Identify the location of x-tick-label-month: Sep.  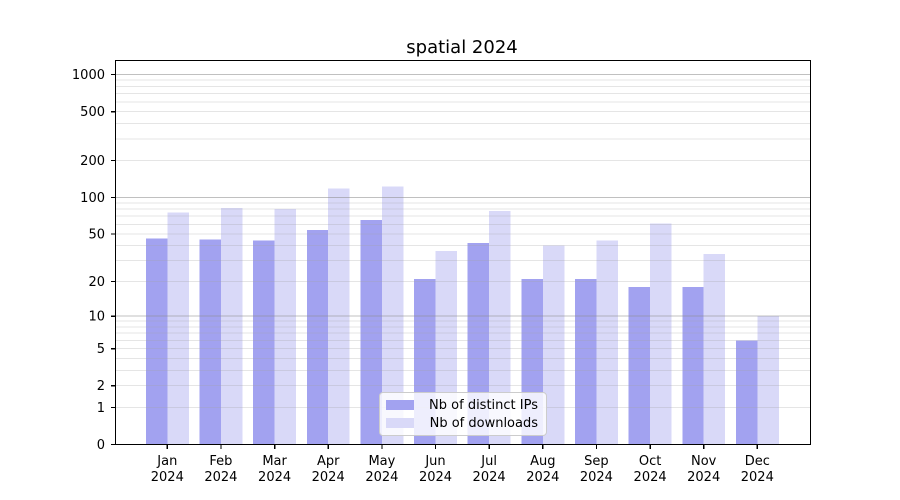
(596, 461).